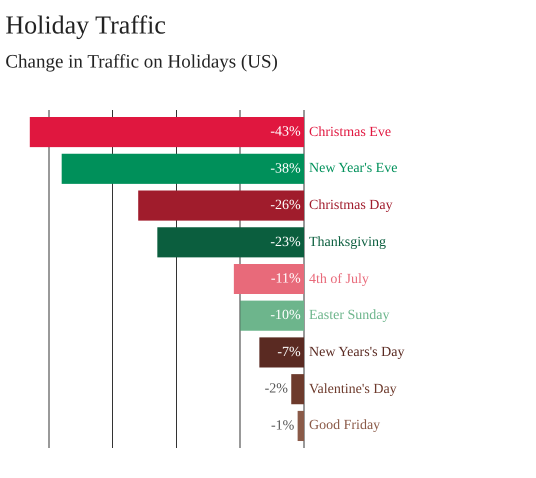 This screenshot has width=536, height=478. I want to click on y-tick-label: Good Friday, so click(344, 425).